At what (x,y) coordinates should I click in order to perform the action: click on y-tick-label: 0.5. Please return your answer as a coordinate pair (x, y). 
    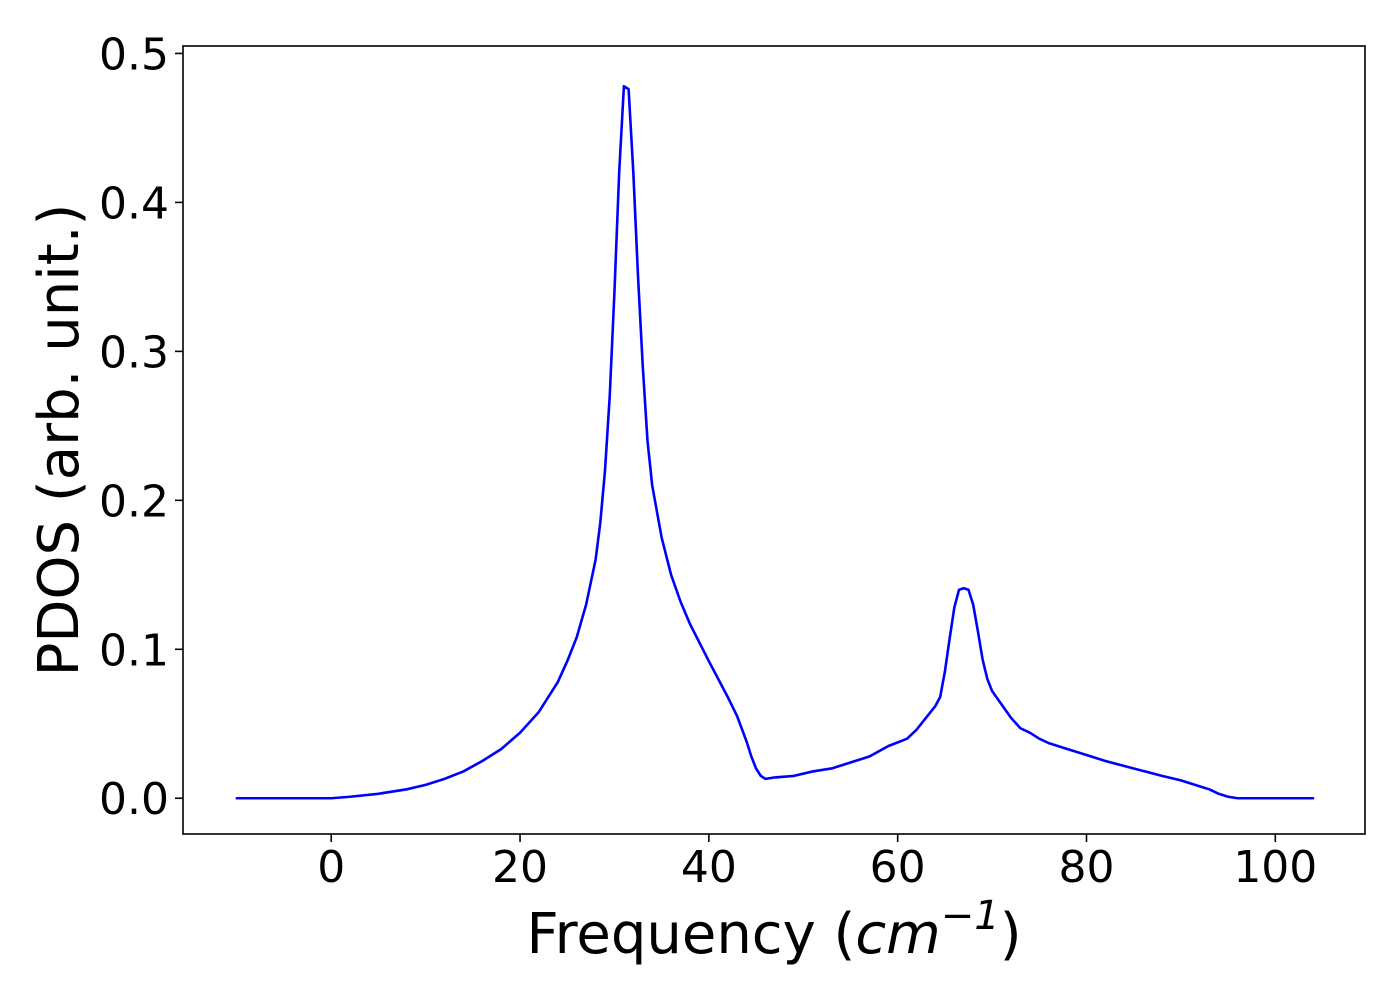
    Looking at the image, I should click on (134, 54).